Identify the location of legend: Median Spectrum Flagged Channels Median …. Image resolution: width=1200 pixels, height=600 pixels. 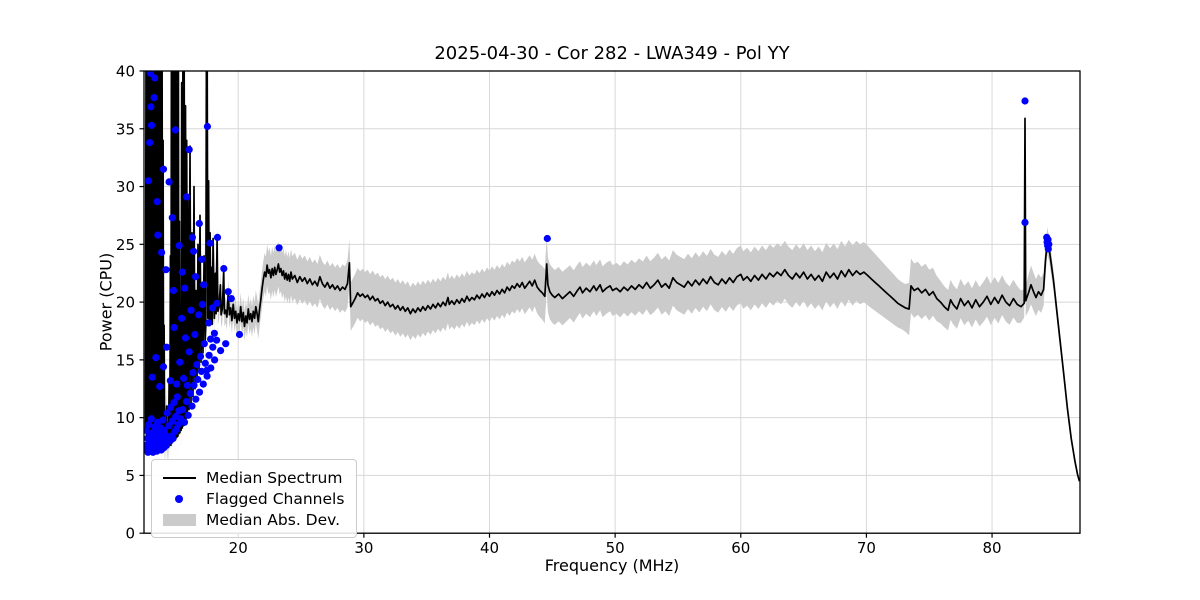
(254, 498).